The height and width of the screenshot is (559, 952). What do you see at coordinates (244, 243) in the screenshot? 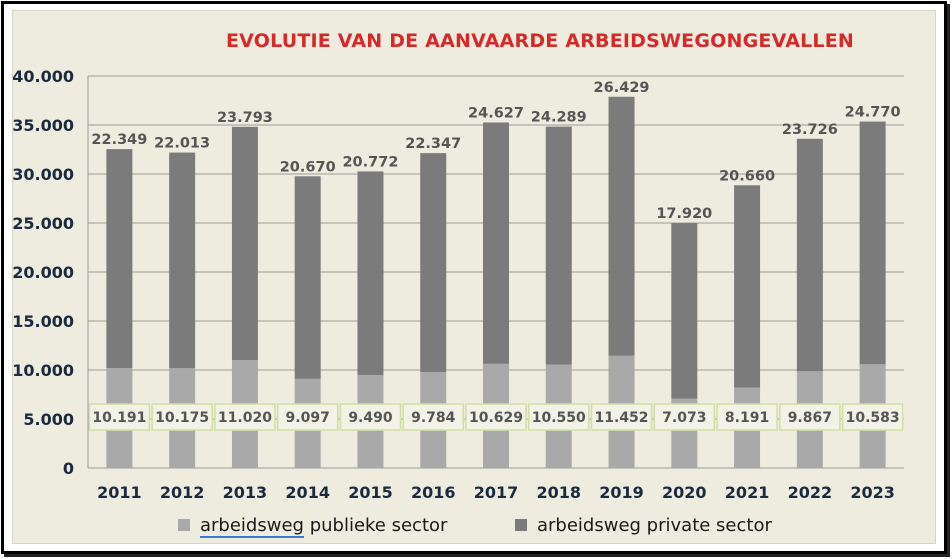
I see `bar-private-2013` at bounding box center [244, 243].